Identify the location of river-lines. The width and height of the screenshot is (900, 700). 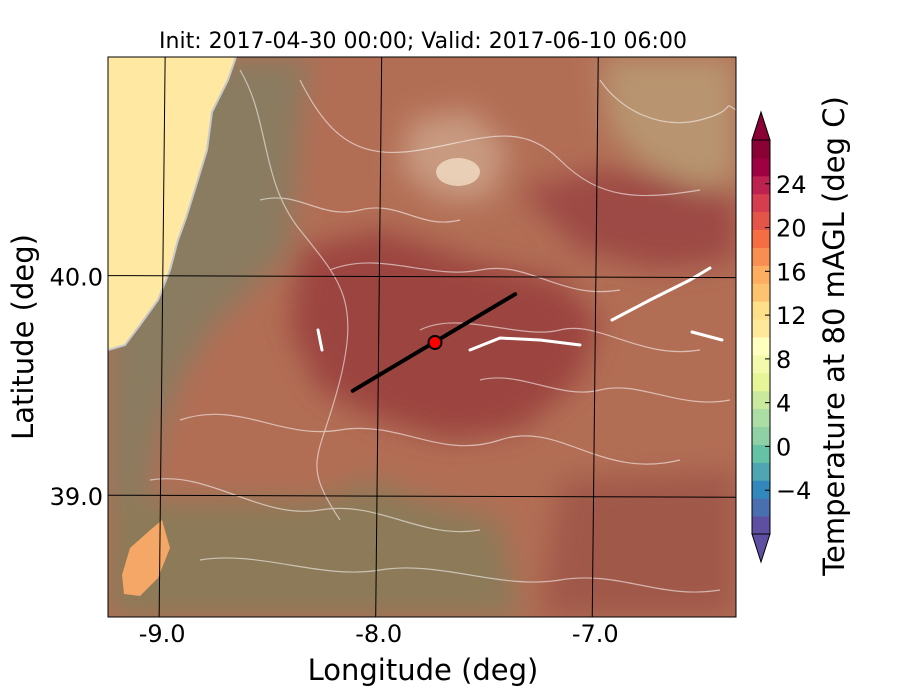
(520, 309).